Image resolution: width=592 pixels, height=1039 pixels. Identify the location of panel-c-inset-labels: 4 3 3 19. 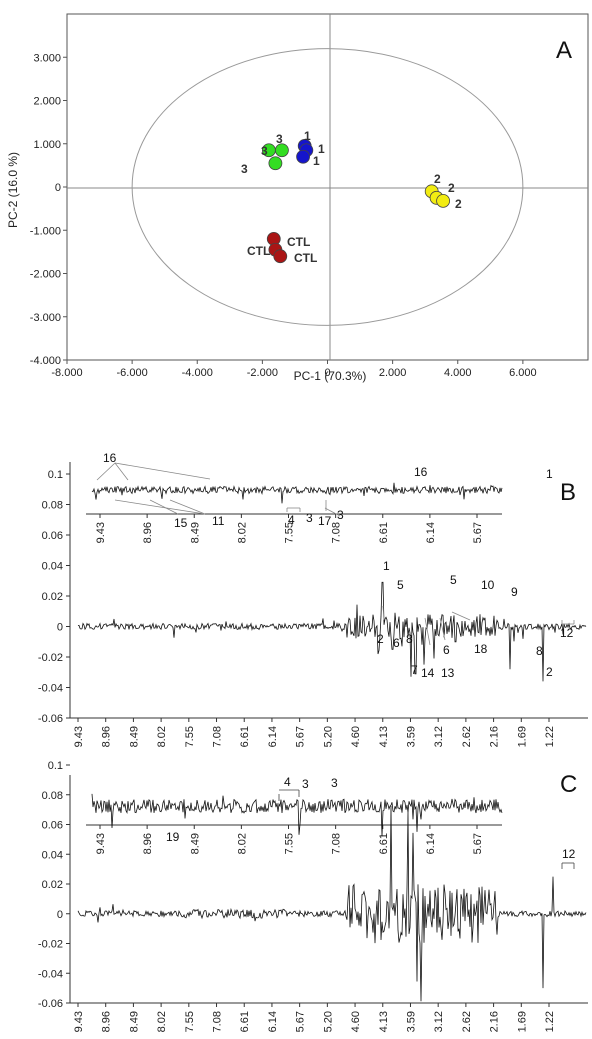
(252, 809).